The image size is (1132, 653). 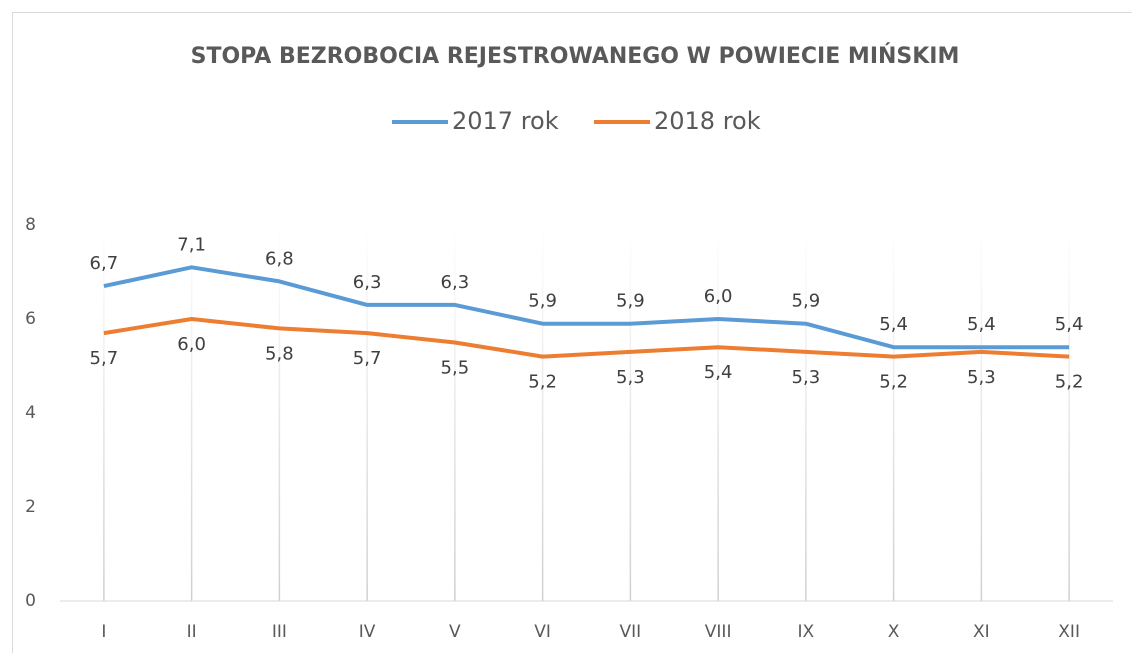 What do you see at coordinates (30, 319) in the screenshot?
I see `y-tick-label: 6` at bounding box center [30, 319].